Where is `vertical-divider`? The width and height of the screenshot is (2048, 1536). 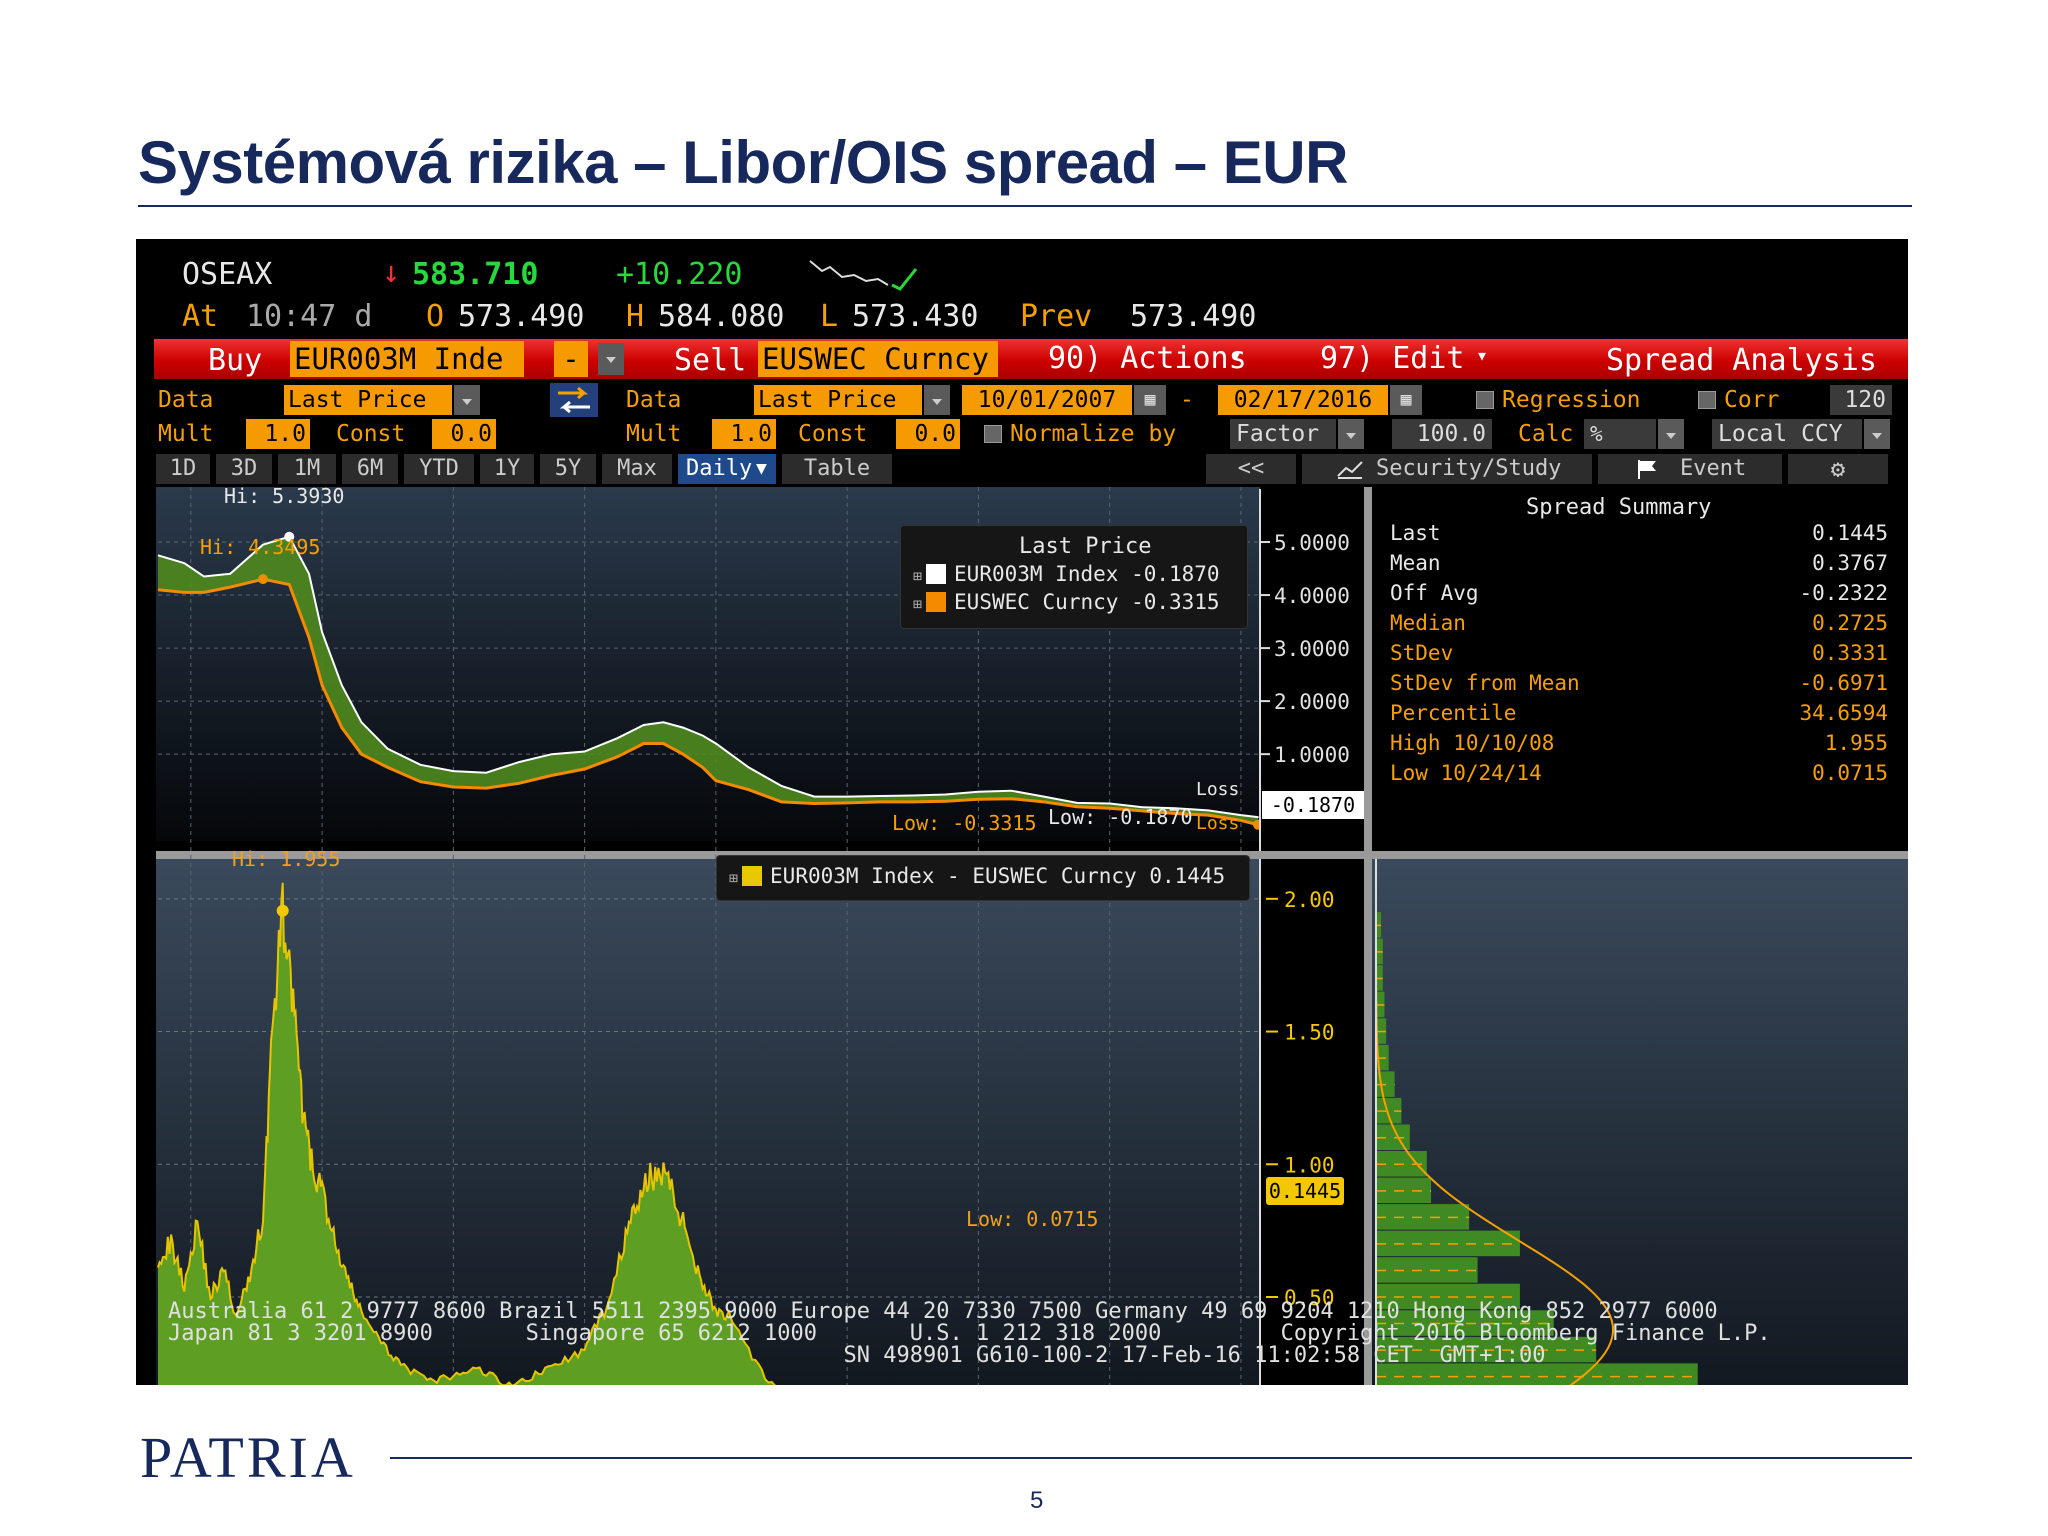
vertical-divider is located at coordinates (1368, 936).